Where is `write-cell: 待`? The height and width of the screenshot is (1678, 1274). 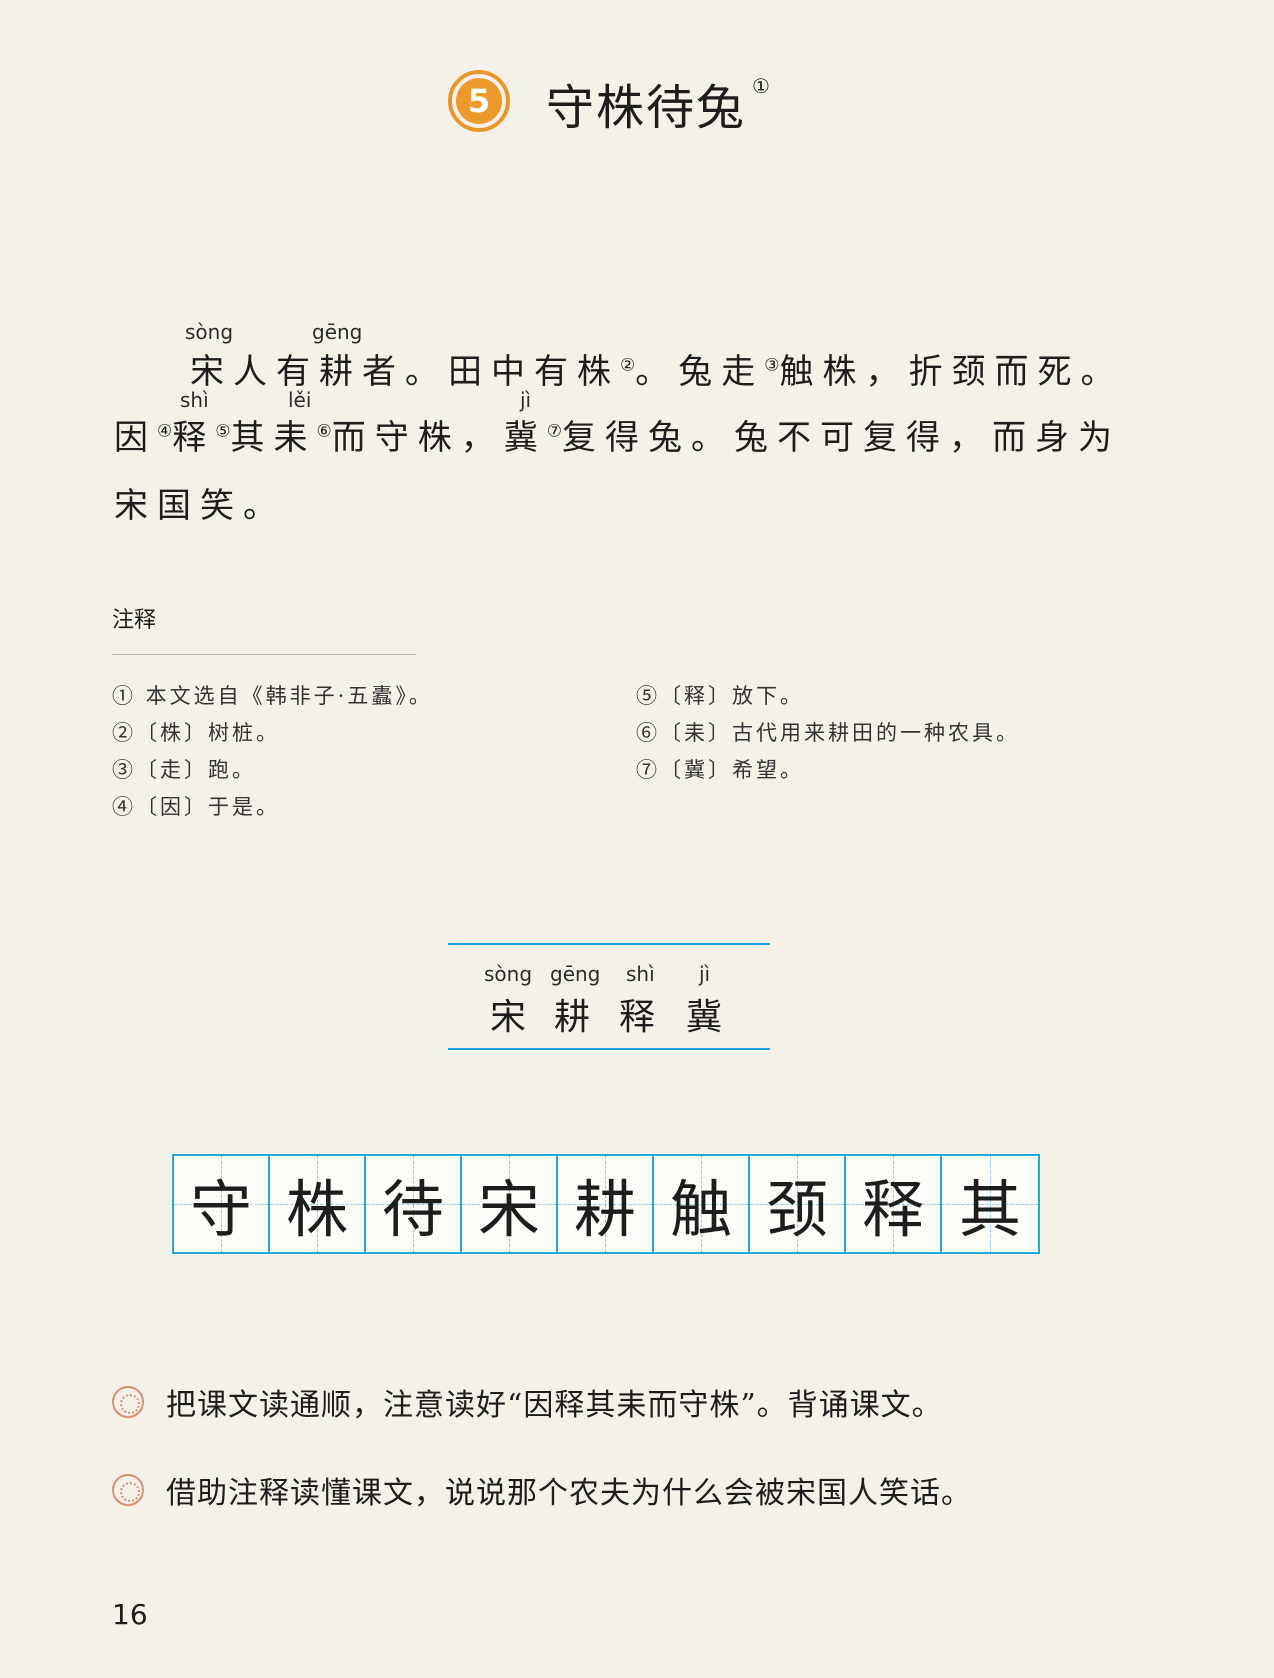 write-cell: 待 is located at coordinates (414, 1204).